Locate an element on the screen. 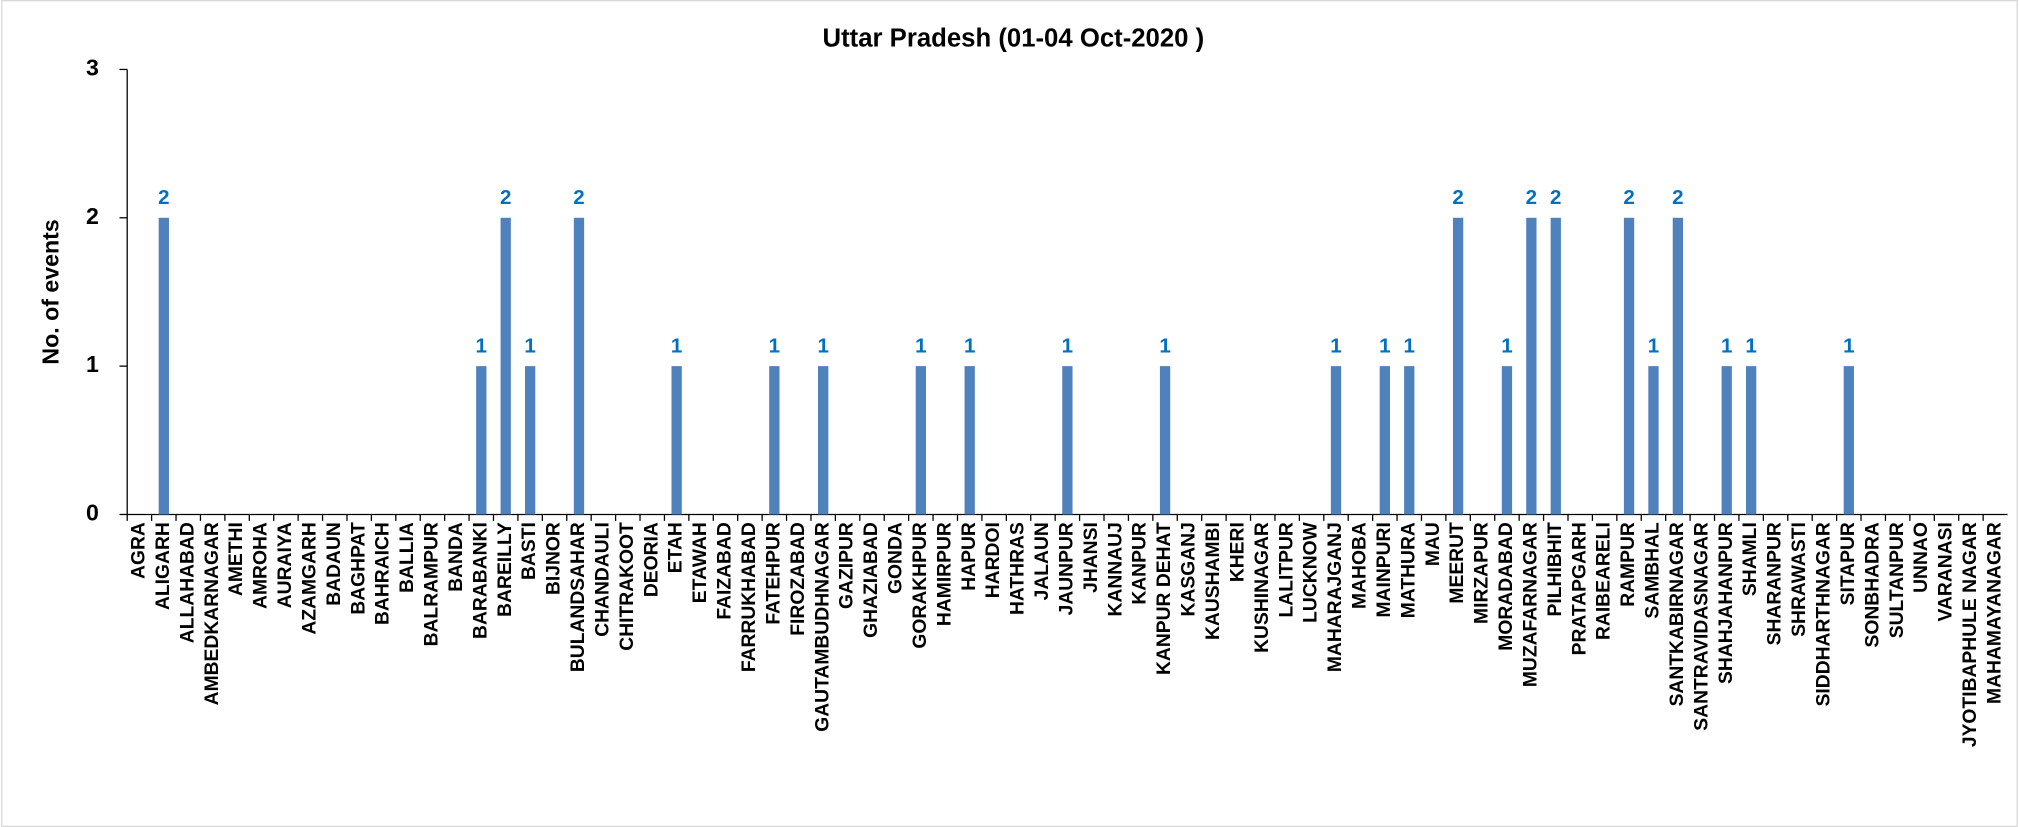  y-tick-label: 1 is located at coordinates (92, 364).